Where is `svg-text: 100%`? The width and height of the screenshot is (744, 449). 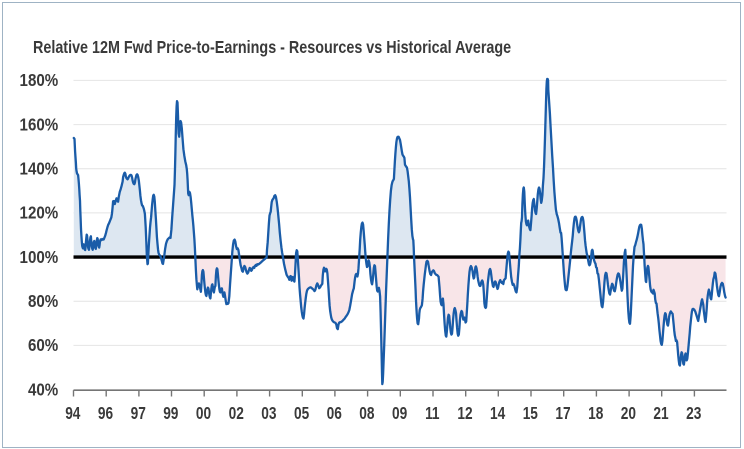
svg-text: 100% is located at coordinates (39, 257).